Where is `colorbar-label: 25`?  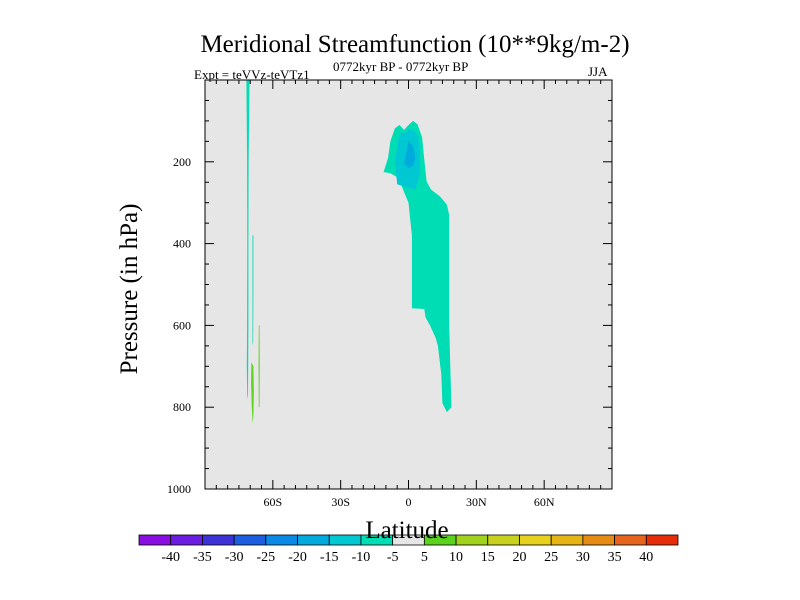
colorbar-label: 25 is located at coordinates (551, 557).